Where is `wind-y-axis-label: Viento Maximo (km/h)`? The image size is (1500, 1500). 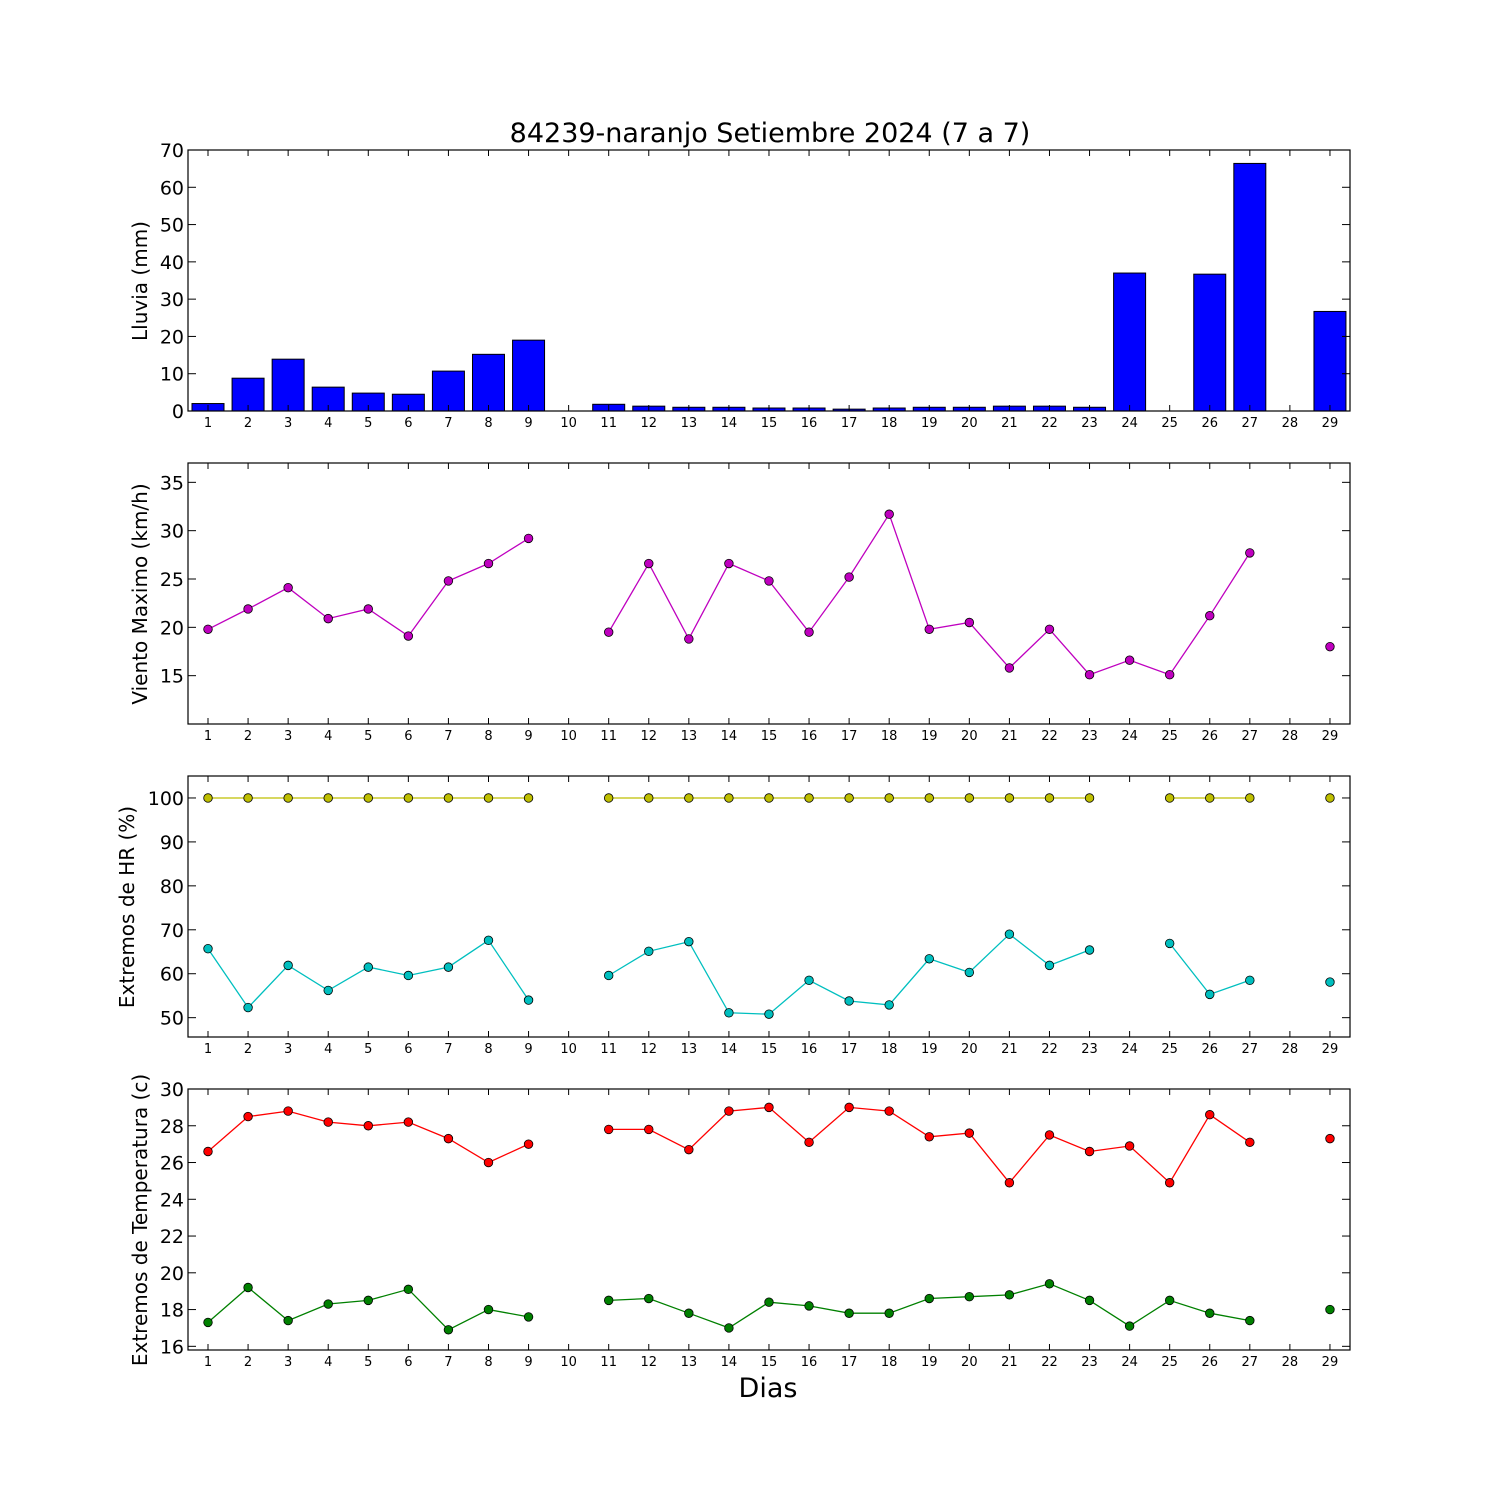 wind-y-axis-label: Viento Maximo (km/h) is located at coordinates (140, 593).